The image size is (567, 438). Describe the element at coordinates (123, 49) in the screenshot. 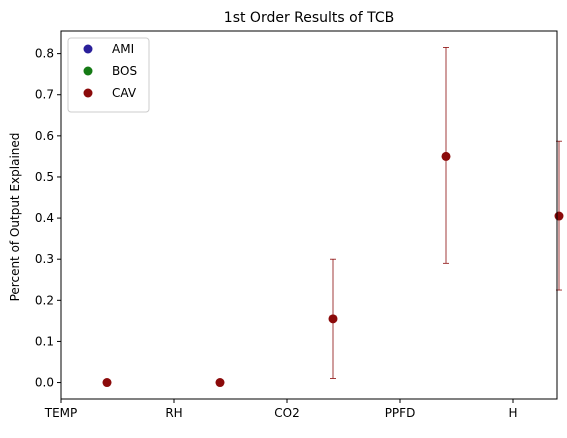

I see `legend-label-ami: AMI` at that location.